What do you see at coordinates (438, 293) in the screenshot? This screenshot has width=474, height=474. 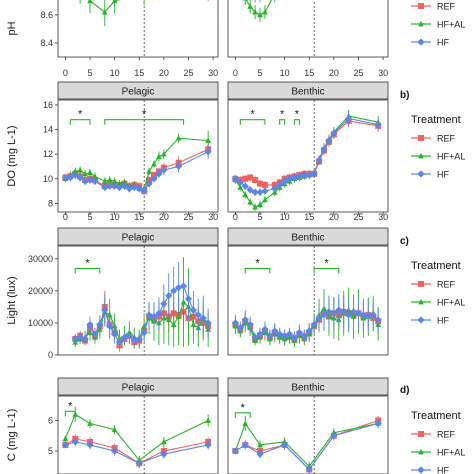 I see `legend: Treatment REF HF+AL HF` at bounding box center [438, 293].